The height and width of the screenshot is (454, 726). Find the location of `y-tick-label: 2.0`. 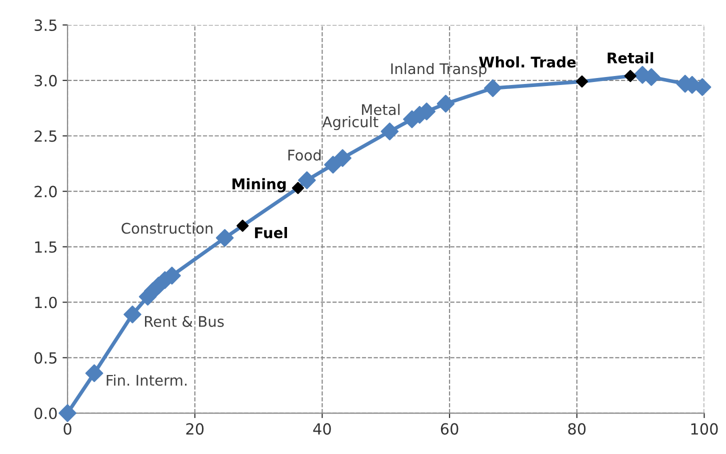

y-tick-label: 2.0 is located at coordinates (45, 192).